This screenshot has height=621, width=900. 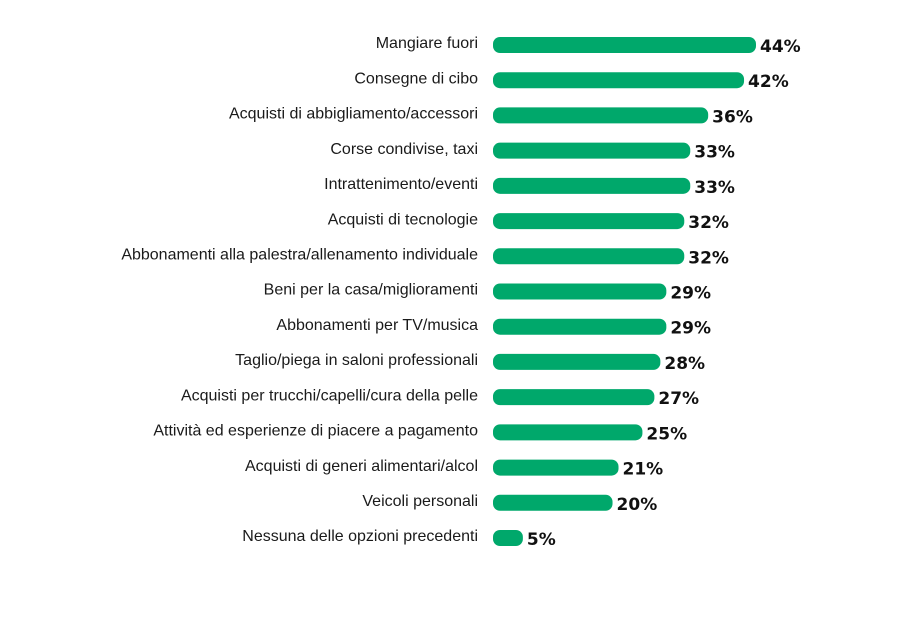 I want to click on category-label: Beni per la casa/miglioramenti, so click(x=371, y=290).